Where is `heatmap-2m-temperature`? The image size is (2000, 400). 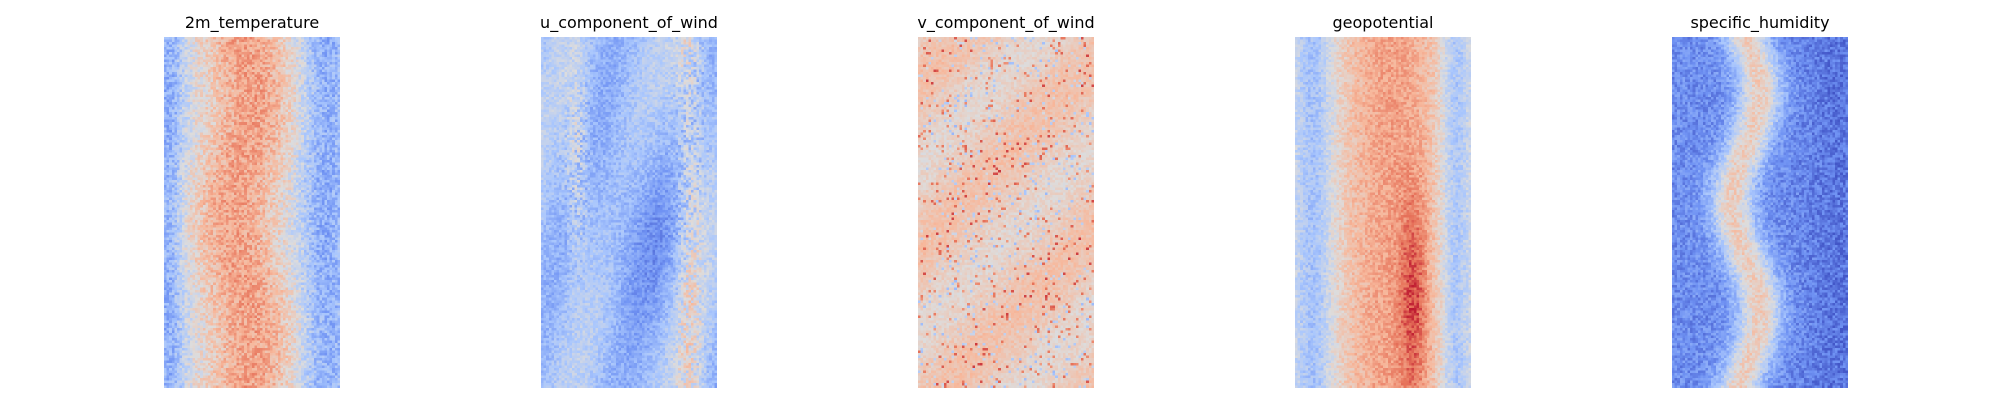
heatmap-2m-temperature is located at coordinates (252, 212).